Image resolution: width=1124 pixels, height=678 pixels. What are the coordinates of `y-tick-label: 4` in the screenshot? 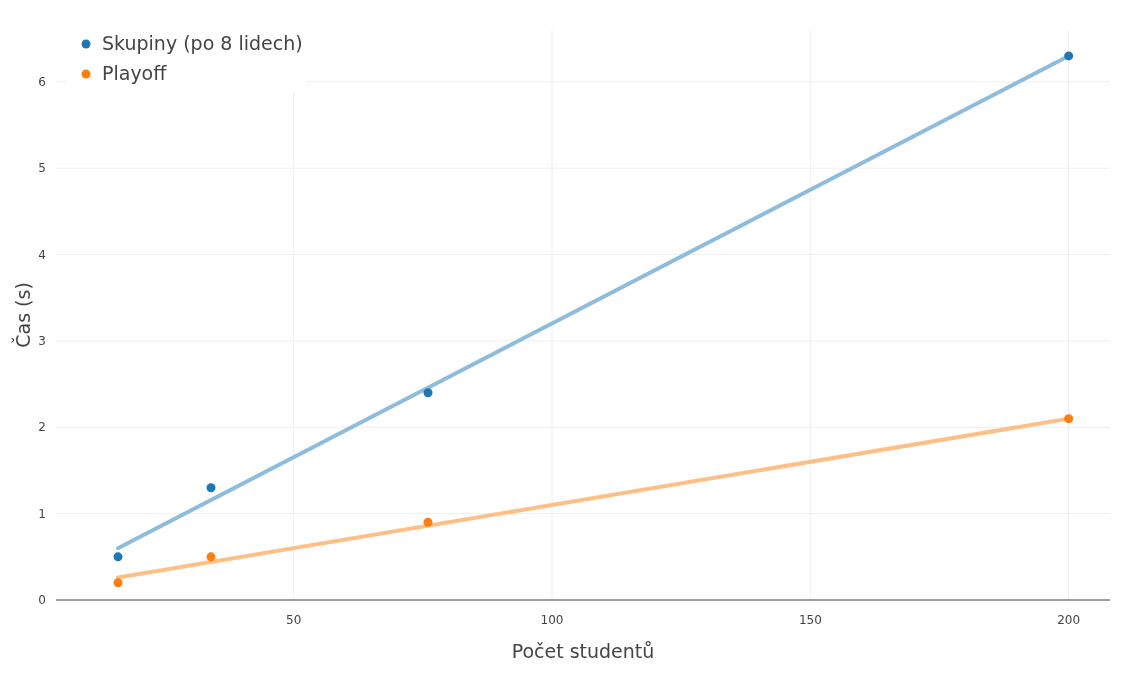 It's located at (42, 254).